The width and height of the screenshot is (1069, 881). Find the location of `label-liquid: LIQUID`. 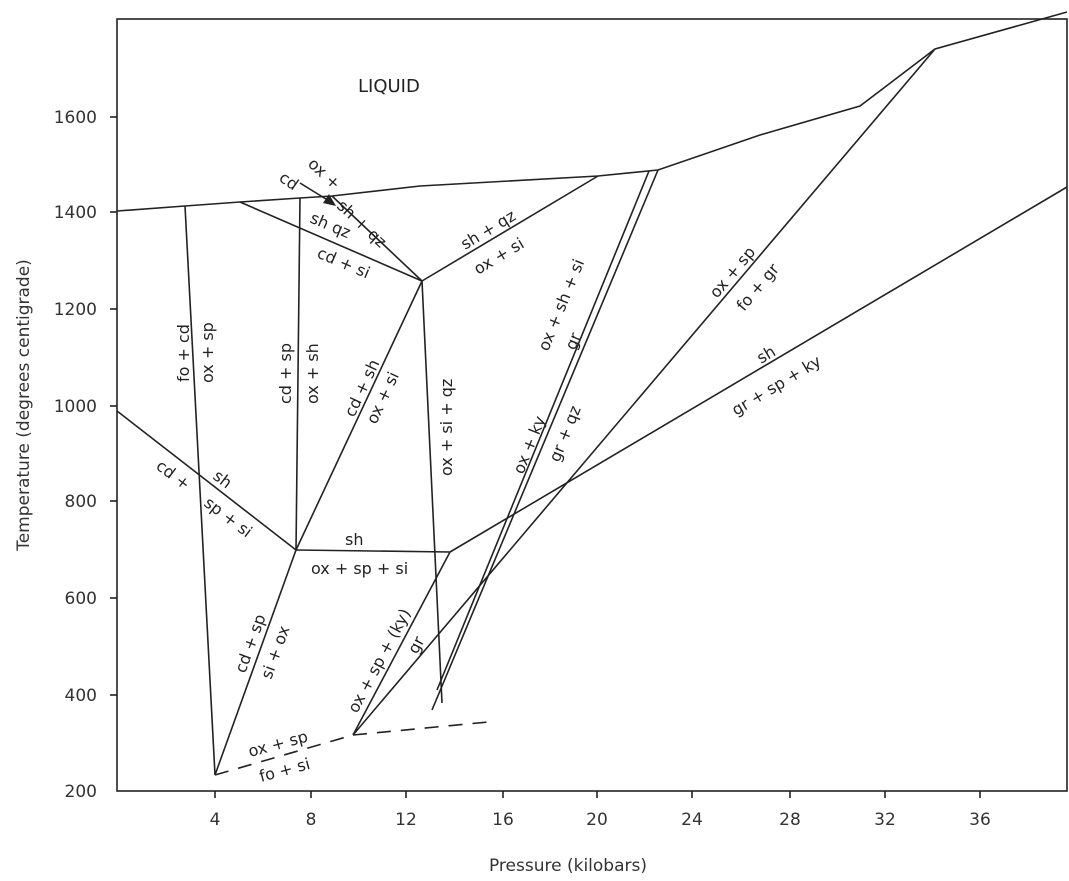

label-liquid: LIQUID is located at coordinates (389, 86).